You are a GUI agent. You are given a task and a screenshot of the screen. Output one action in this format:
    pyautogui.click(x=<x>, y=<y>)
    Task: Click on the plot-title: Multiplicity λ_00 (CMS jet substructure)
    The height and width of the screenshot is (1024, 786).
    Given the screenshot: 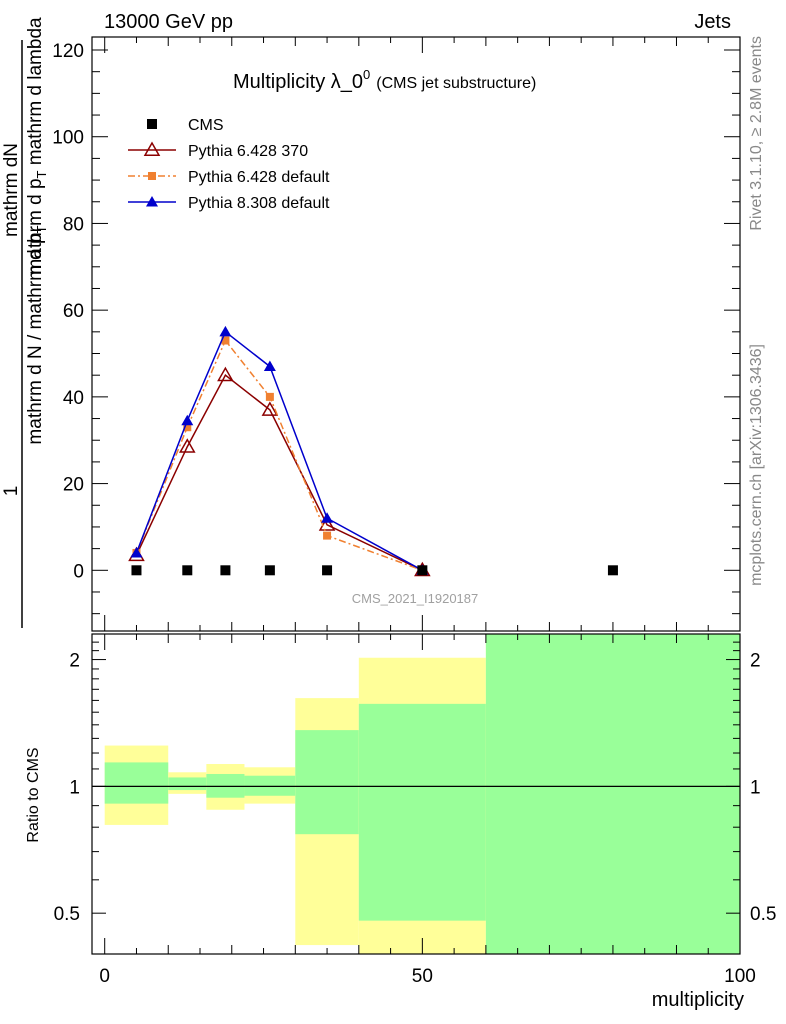 What is the action you would take?
    pyautogui.click(x=384, y=80)
    